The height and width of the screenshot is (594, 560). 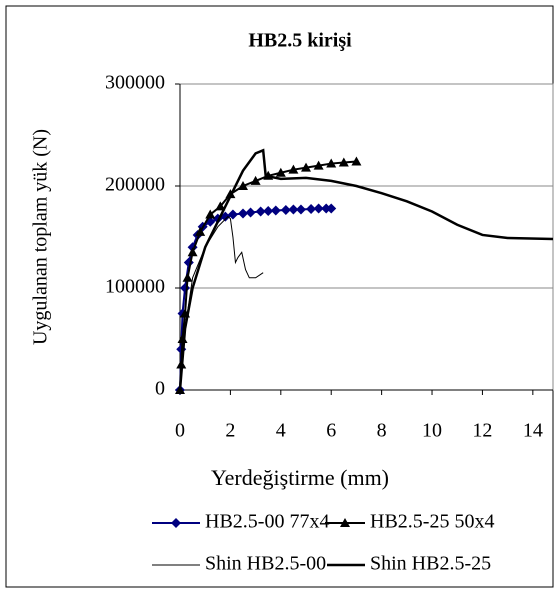 What do you see at coordinates (300, 477) in the screenshot?
I see `x-axis-label: Yerdeğiştirme (mm)` at bounding box center [300, 477].